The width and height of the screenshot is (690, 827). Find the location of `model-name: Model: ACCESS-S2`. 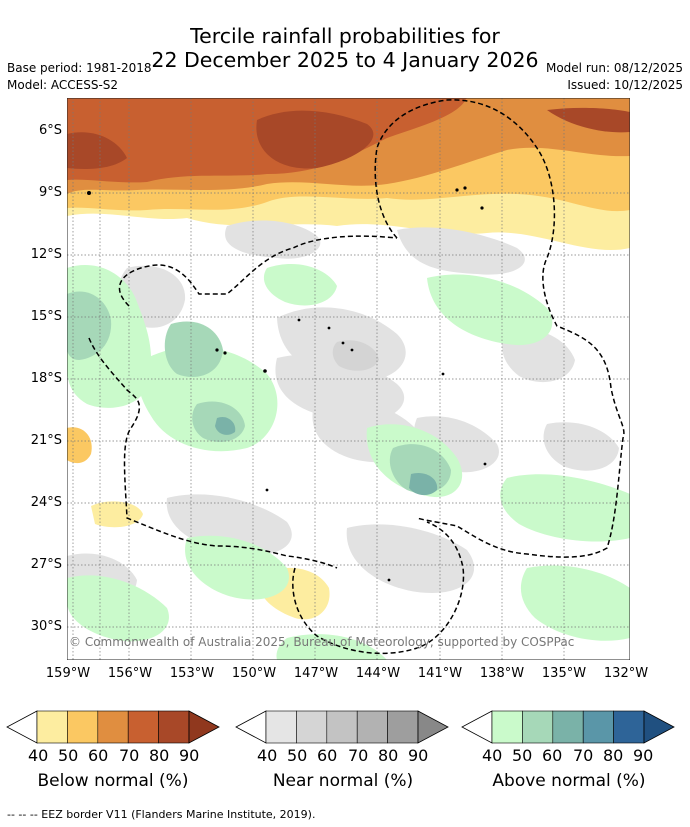

model-name: Model: ACCESS-S2 is located at coordinates (63, 85).